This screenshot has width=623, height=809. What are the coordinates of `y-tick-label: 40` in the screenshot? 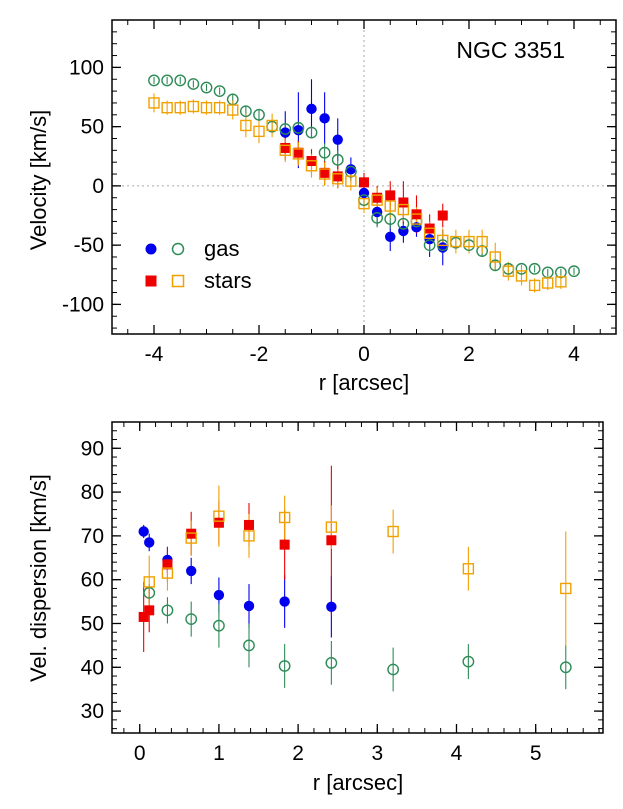 It's located at (92, 667).